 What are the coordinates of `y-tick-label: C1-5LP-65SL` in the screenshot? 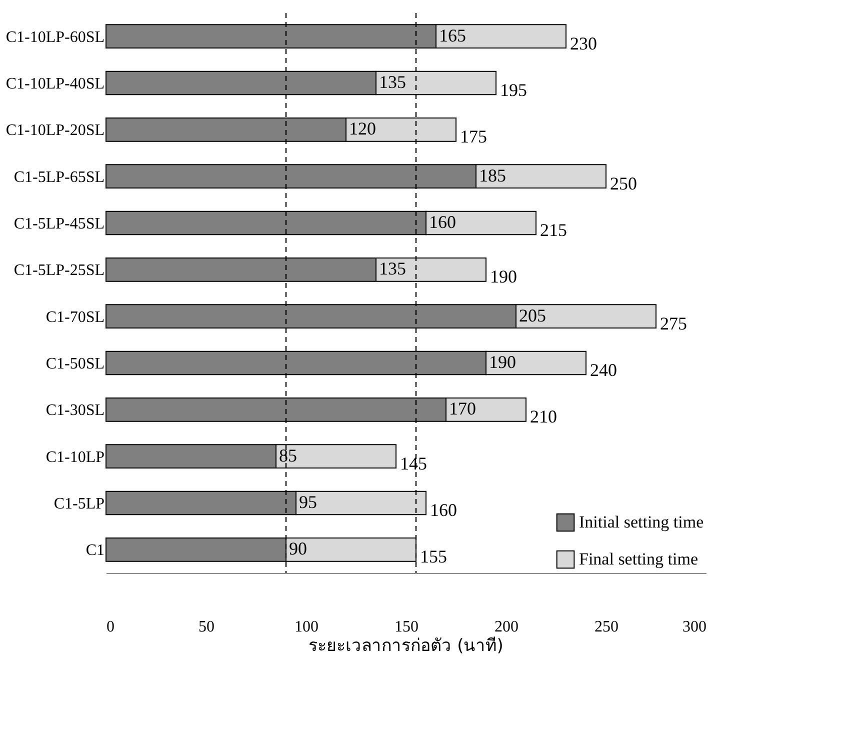 It's located at (59, 177).